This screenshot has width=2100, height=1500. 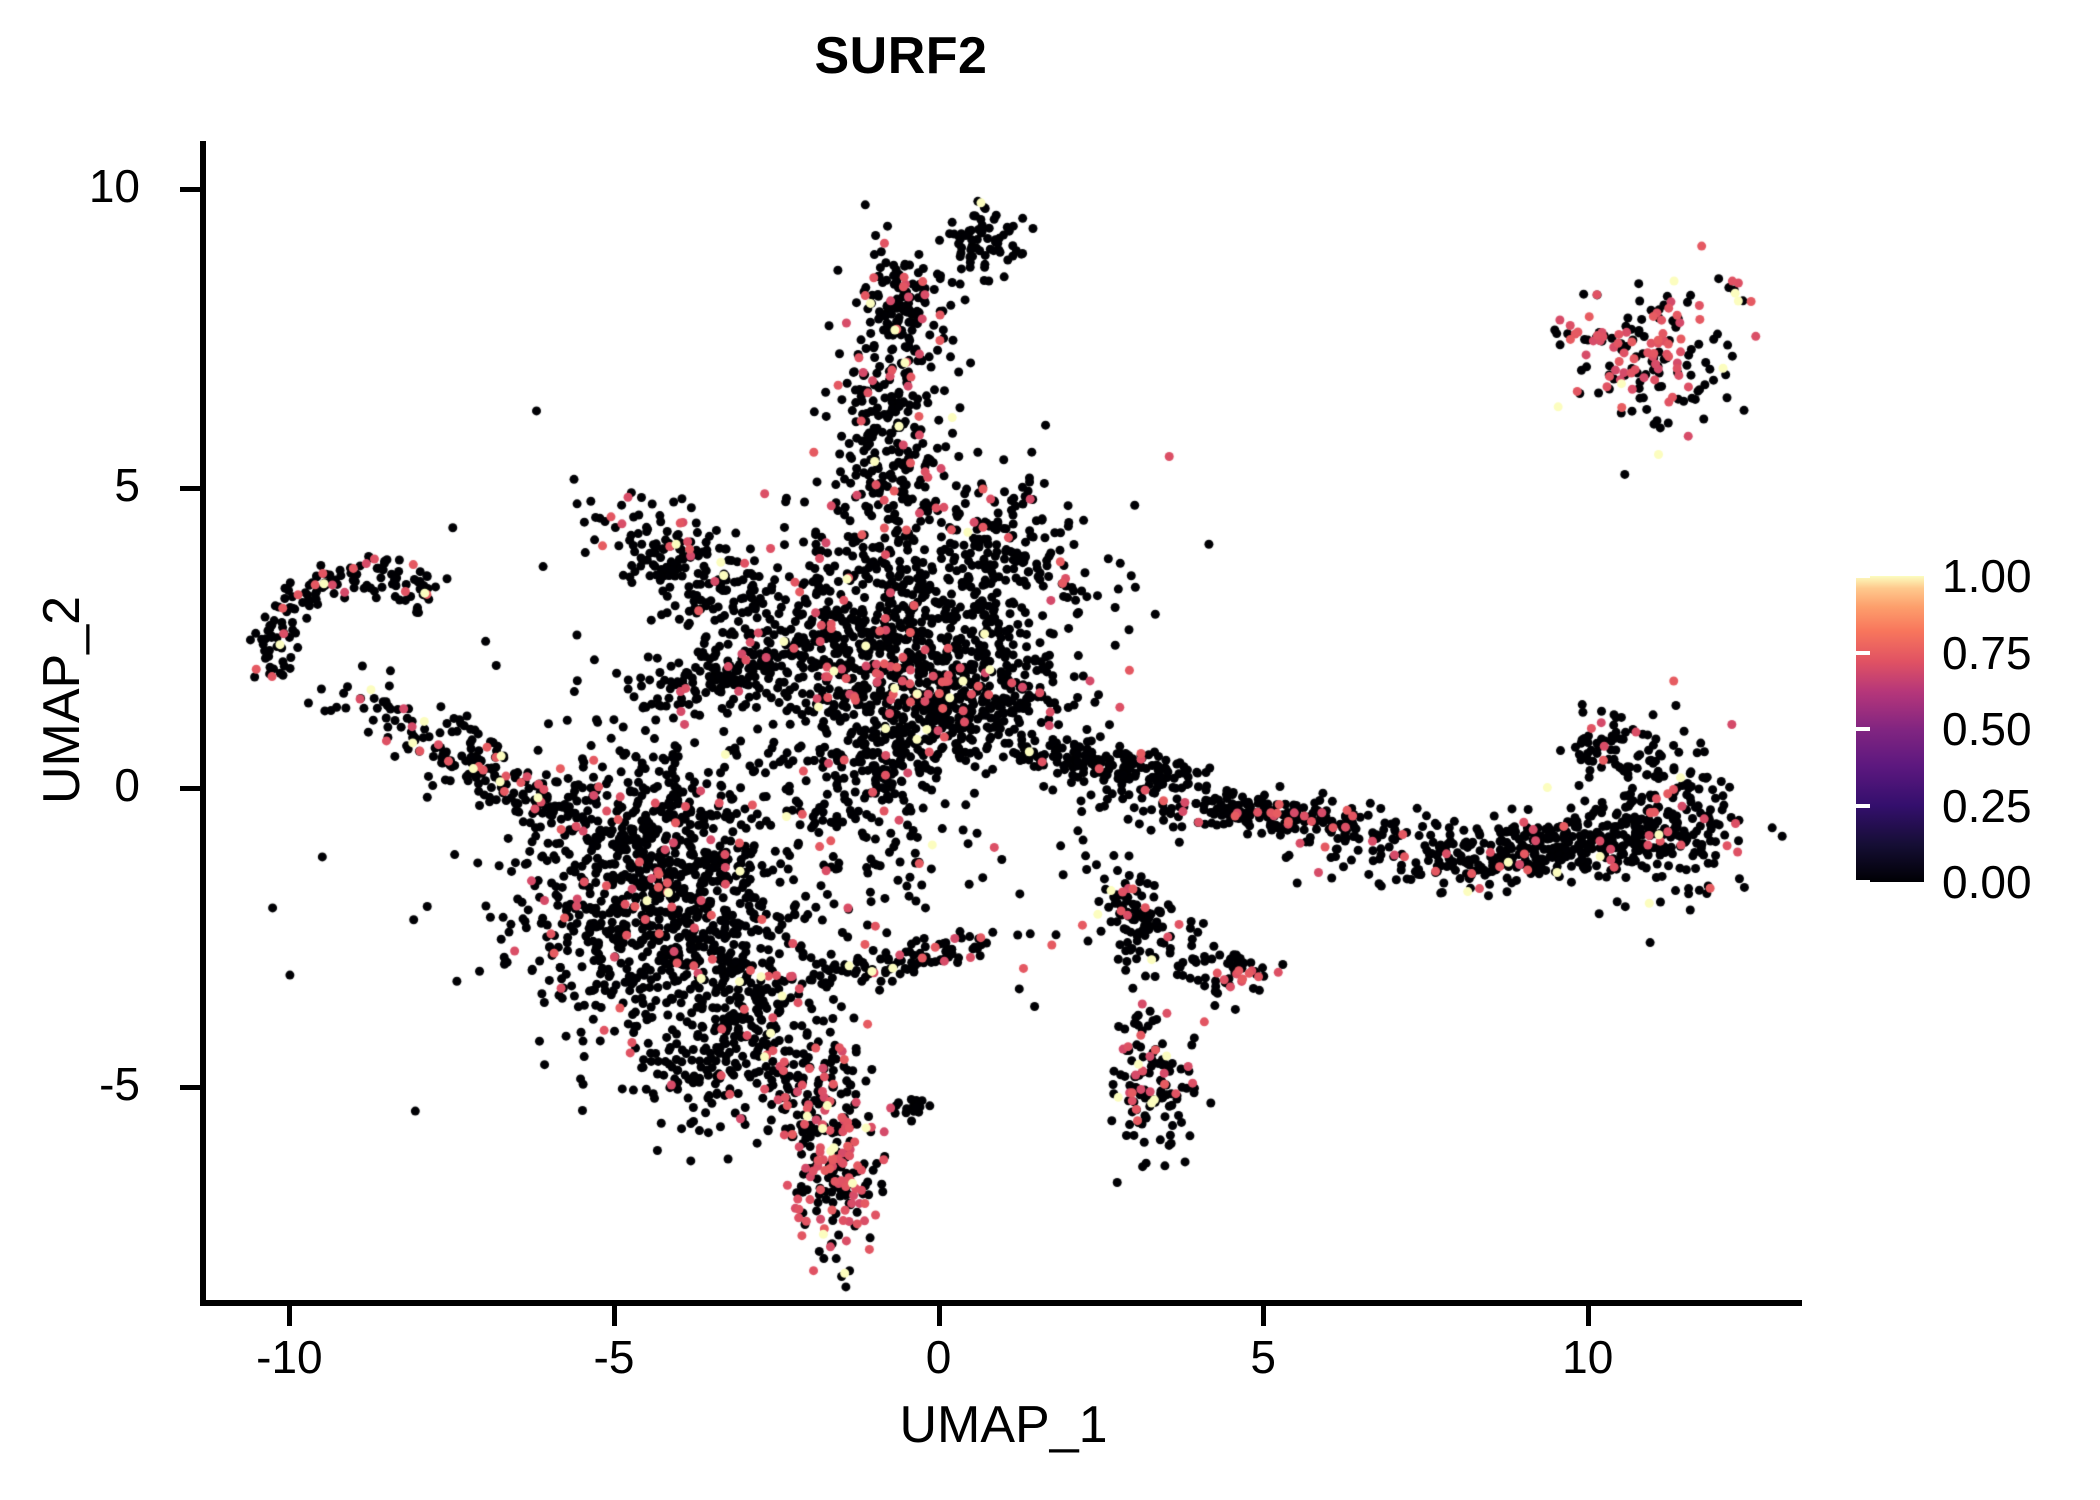 I want to click on x-axis-line, so click(x=1001, y=1303).